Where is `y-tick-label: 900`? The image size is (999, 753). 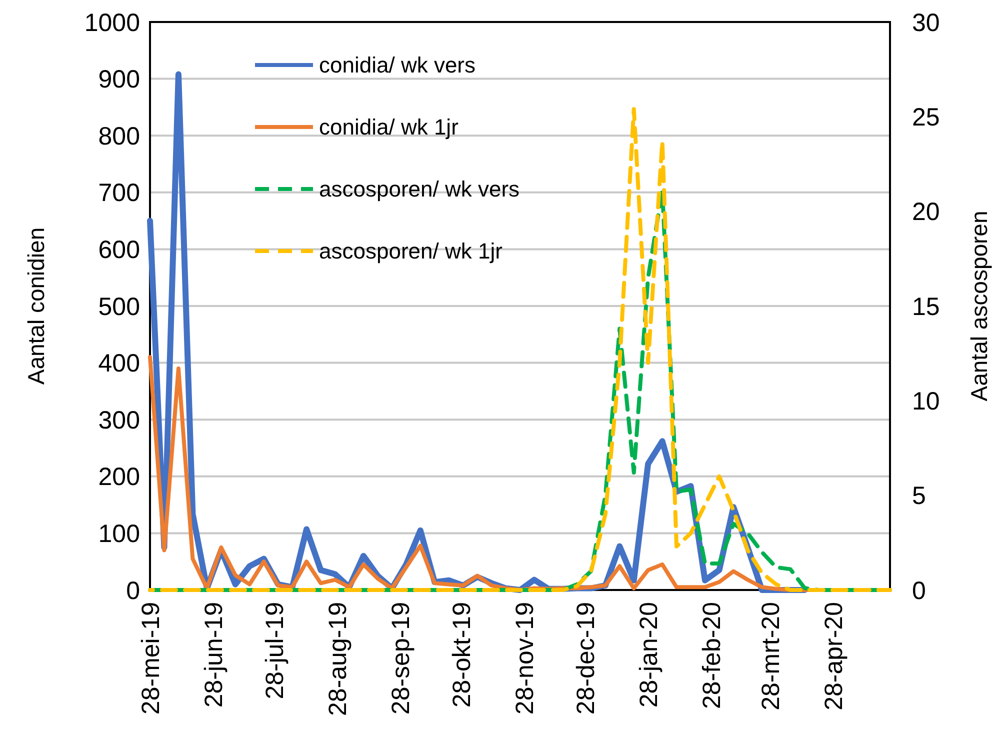 y-tick-label: 900 is located at coordinates (119, 80).